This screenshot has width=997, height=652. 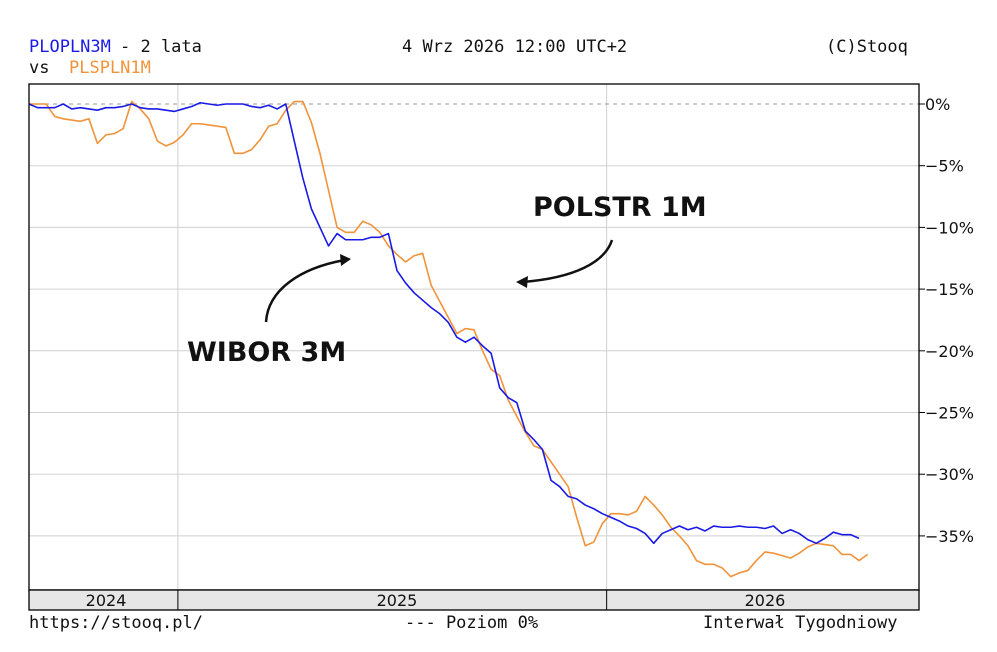 I want to click on polstr-arrow, so click(x=567, y=261).